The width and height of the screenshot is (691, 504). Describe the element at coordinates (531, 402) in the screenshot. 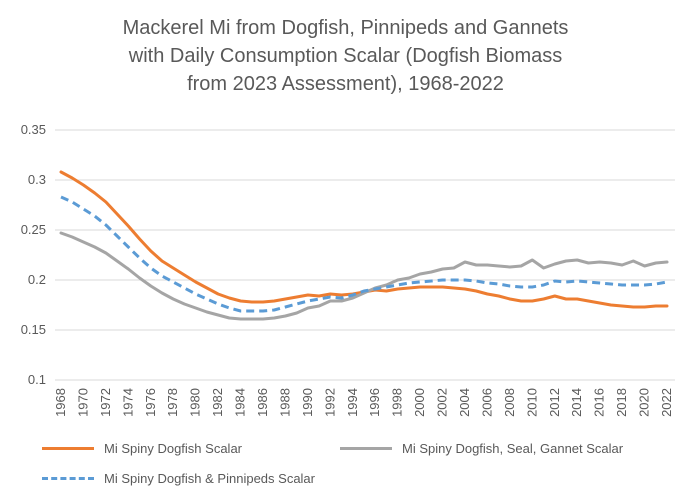

I see `x-tick-label: 2010` at that location.